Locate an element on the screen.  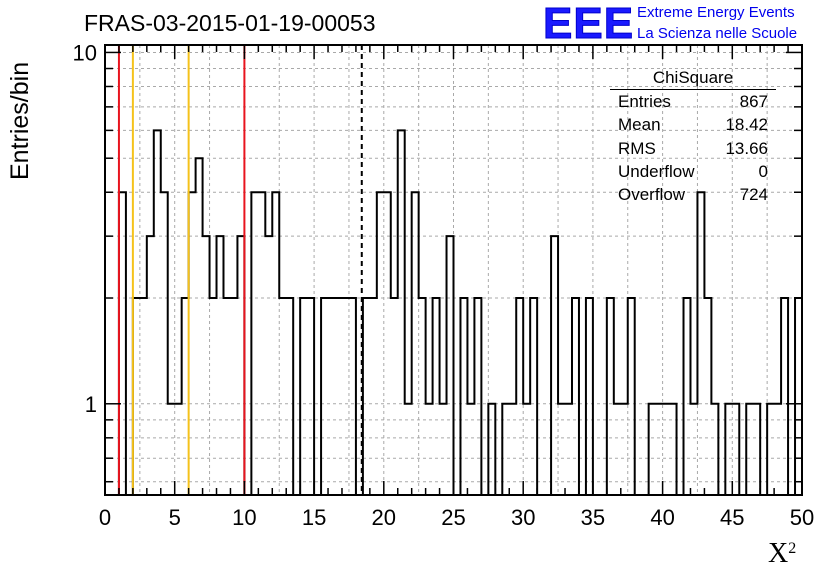
stats-label: Underflow is located at coordinates (656, 171).